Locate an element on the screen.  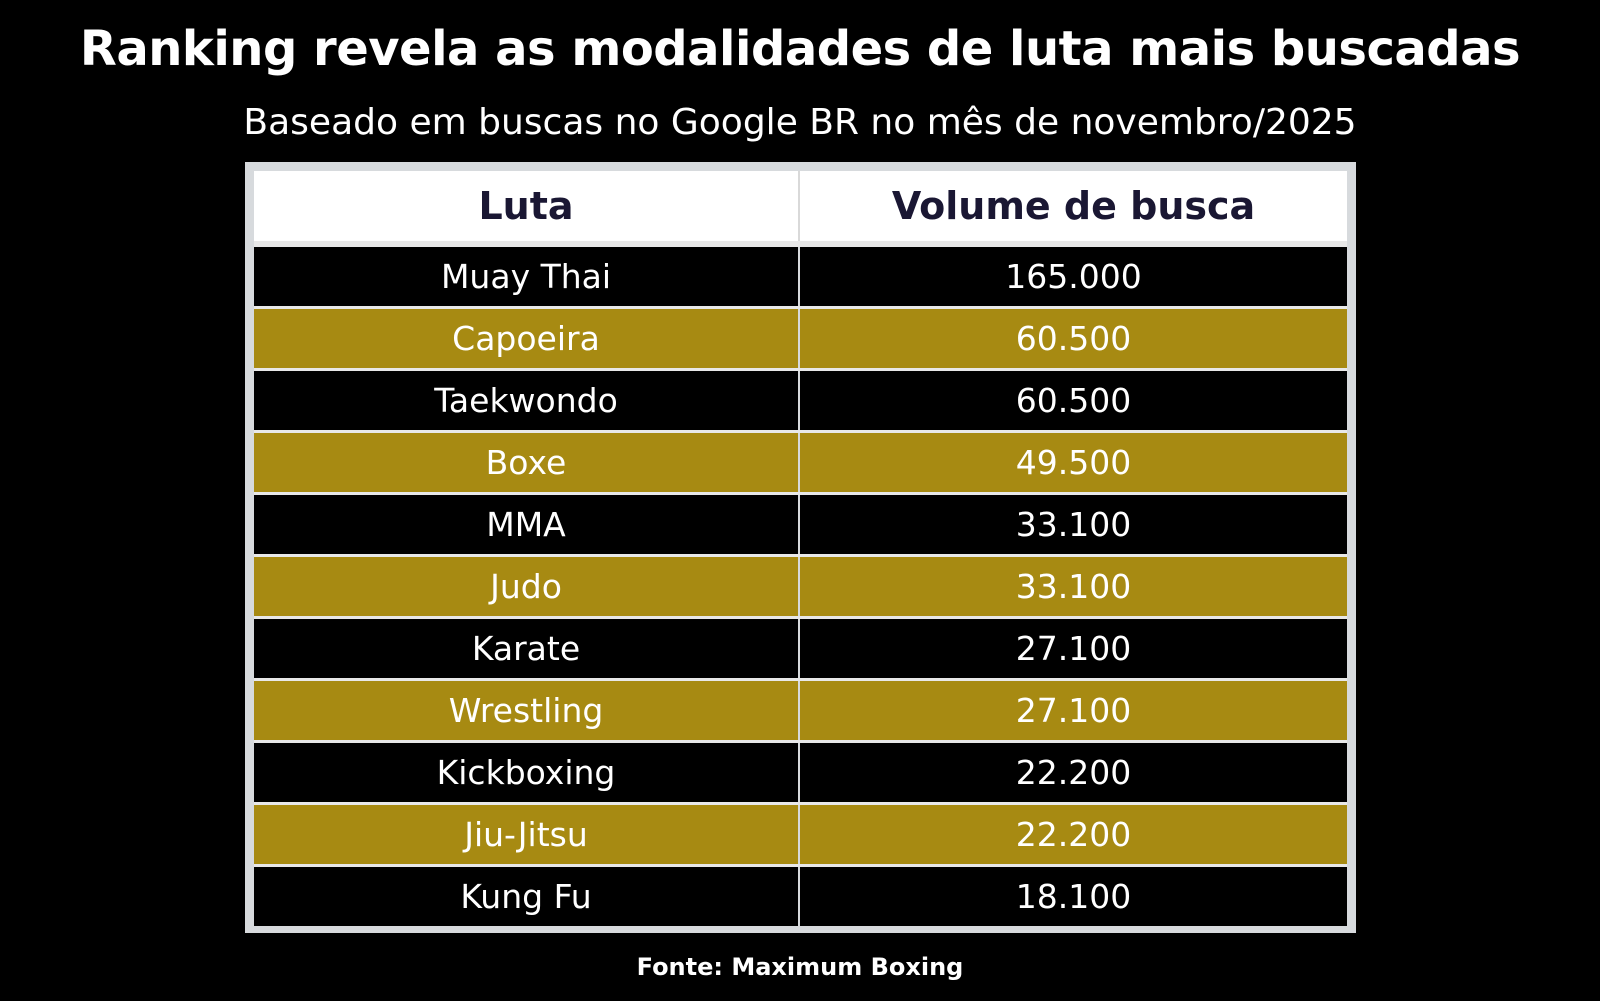
cell-luta: Muay Thai is located at coordinates (526, 276).